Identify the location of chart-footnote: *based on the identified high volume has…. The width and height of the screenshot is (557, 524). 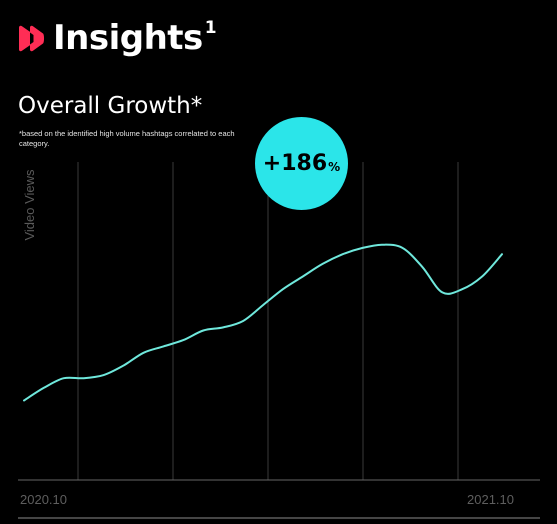
(127, 139).